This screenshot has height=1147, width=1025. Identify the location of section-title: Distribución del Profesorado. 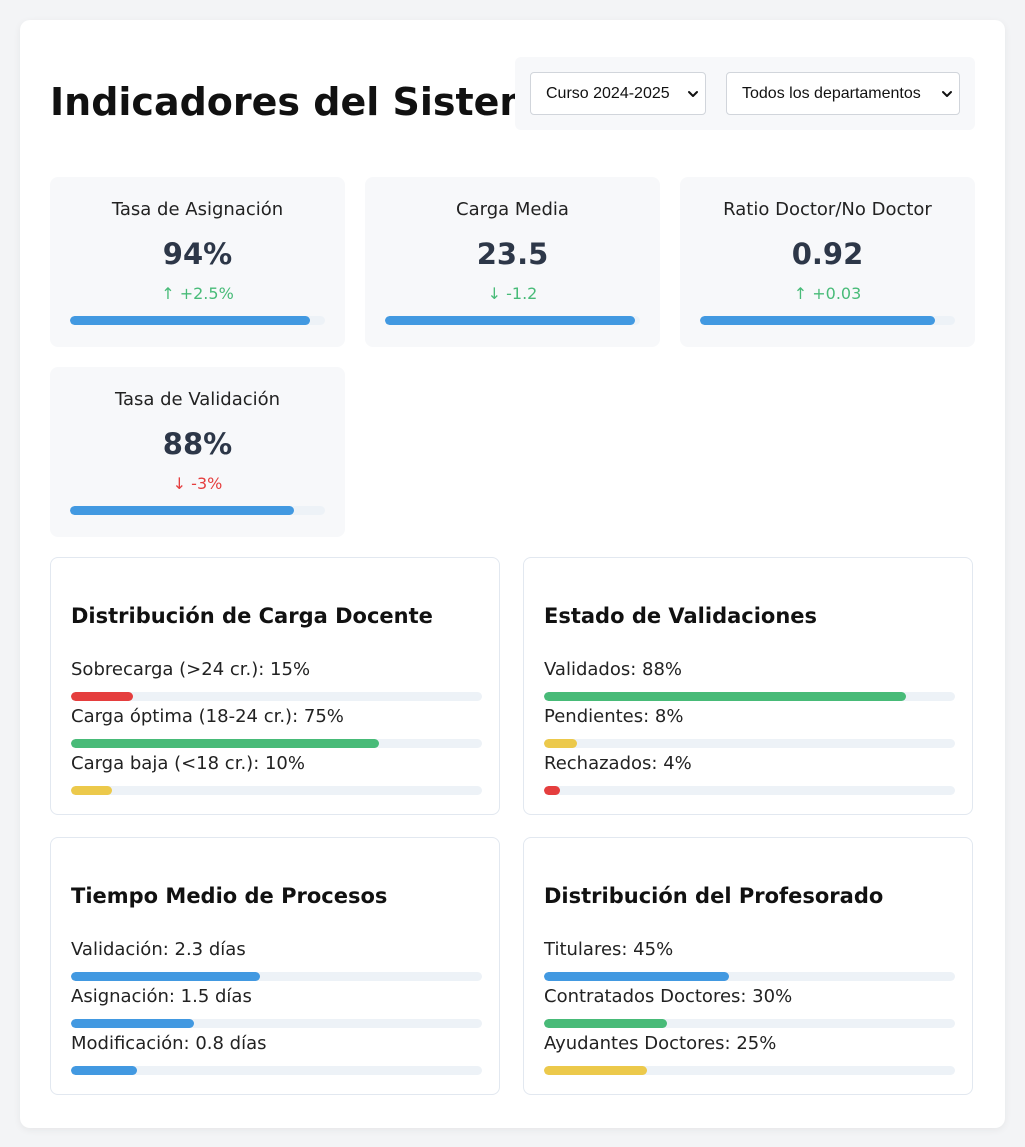
(714, 896).